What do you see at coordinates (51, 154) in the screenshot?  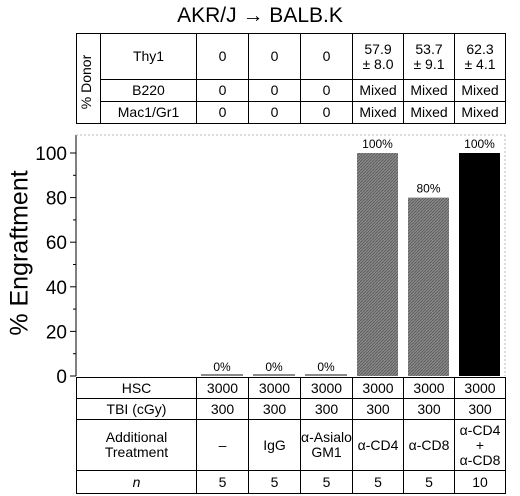 I see `y-tick-label: 100` at bounding box center [51, 154].